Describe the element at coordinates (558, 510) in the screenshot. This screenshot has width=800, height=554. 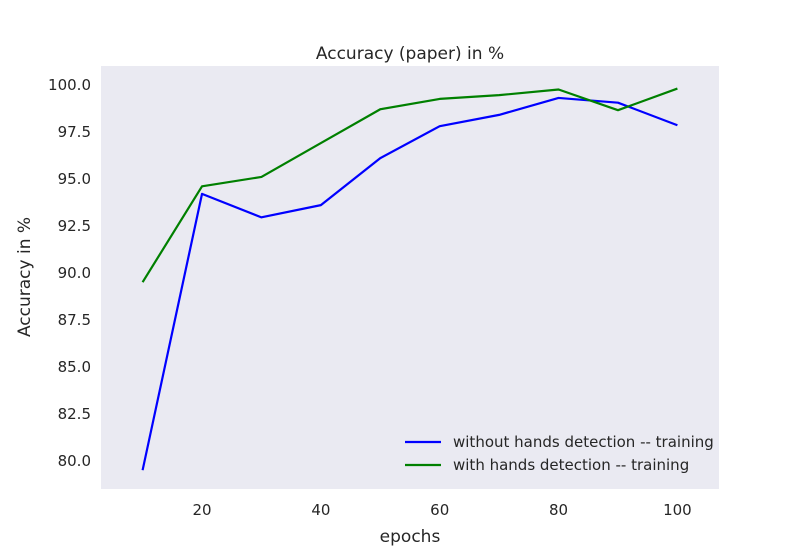
I see `x-tick-label: 80` at that location.